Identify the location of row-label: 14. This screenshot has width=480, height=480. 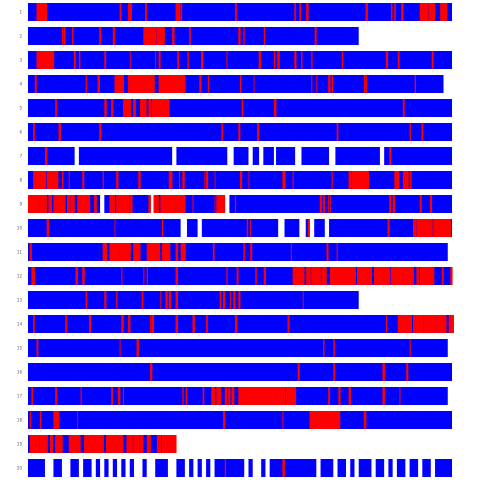
(20, 324).